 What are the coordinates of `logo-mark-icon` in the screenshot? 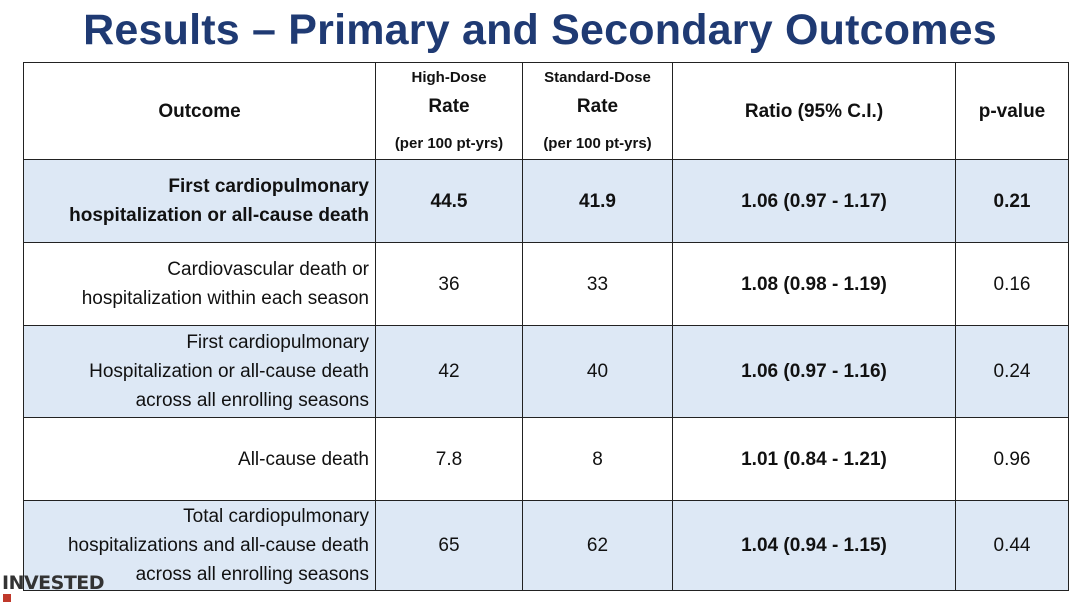 It's located at (7, 598).